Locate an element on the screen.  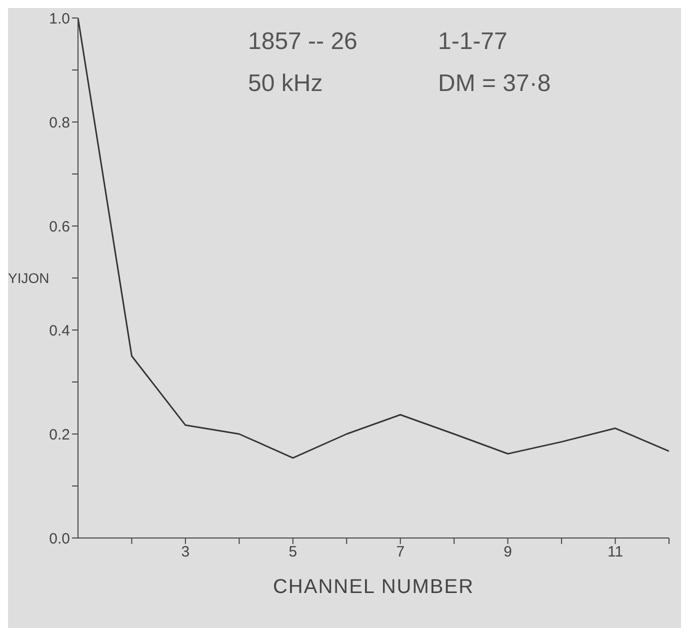
y-axis-title: YIJON is located at coordinates (29, 278).